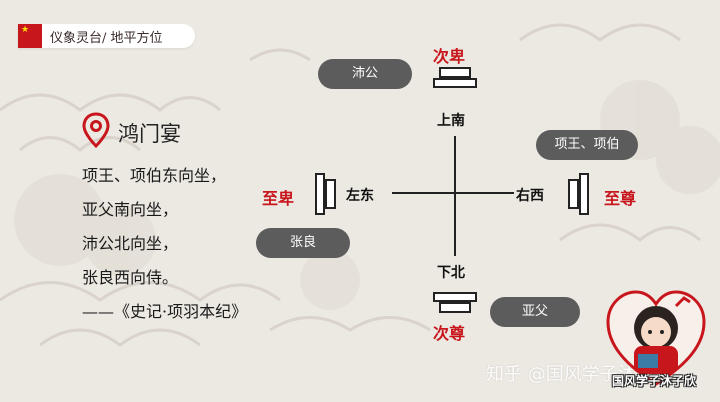  What do you see at coordinates (455, 302) in the screenshot?
I see `seat-south-icon` at bounding box center [455, 302].